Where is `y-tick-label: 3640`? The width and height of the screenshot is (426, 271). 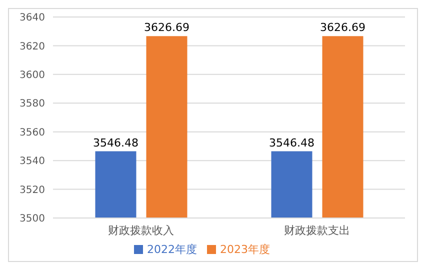 y-tick-label: 3640 is located at coordinates (32, 18).